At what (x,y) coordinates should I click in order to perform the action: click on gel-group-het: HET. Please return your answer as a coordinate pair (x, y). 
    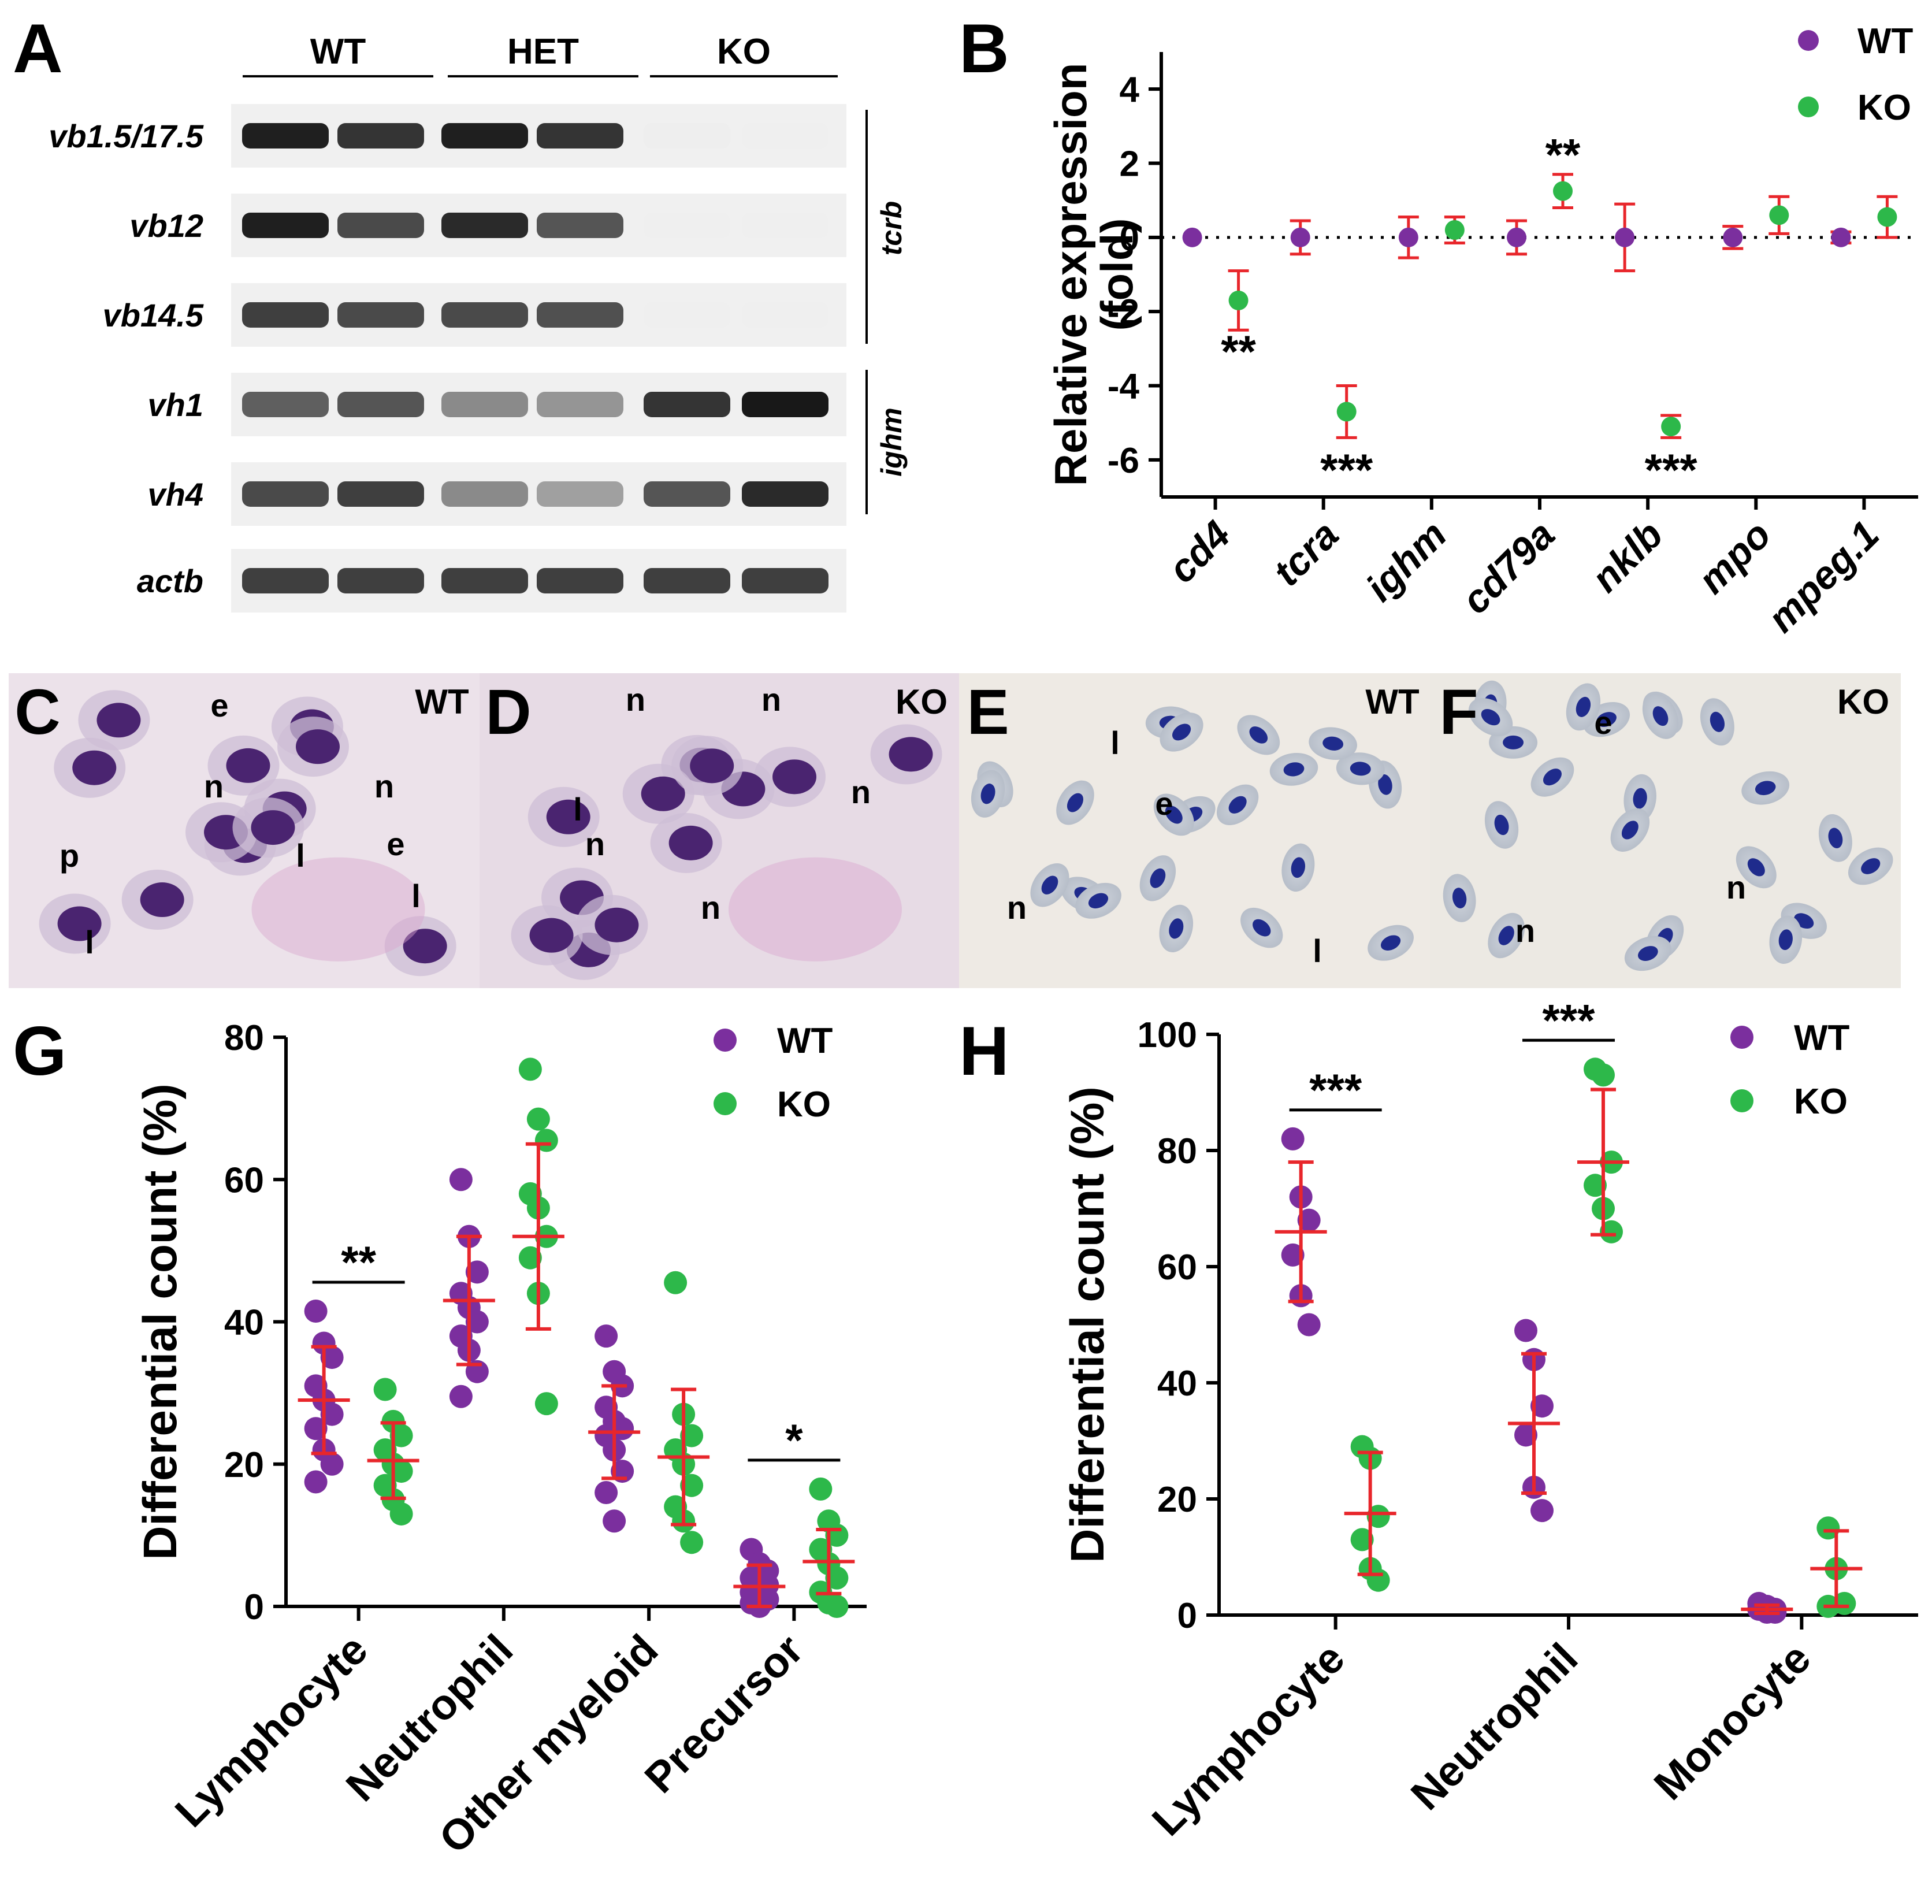
    Looking at the image, I should click on (543, 52).